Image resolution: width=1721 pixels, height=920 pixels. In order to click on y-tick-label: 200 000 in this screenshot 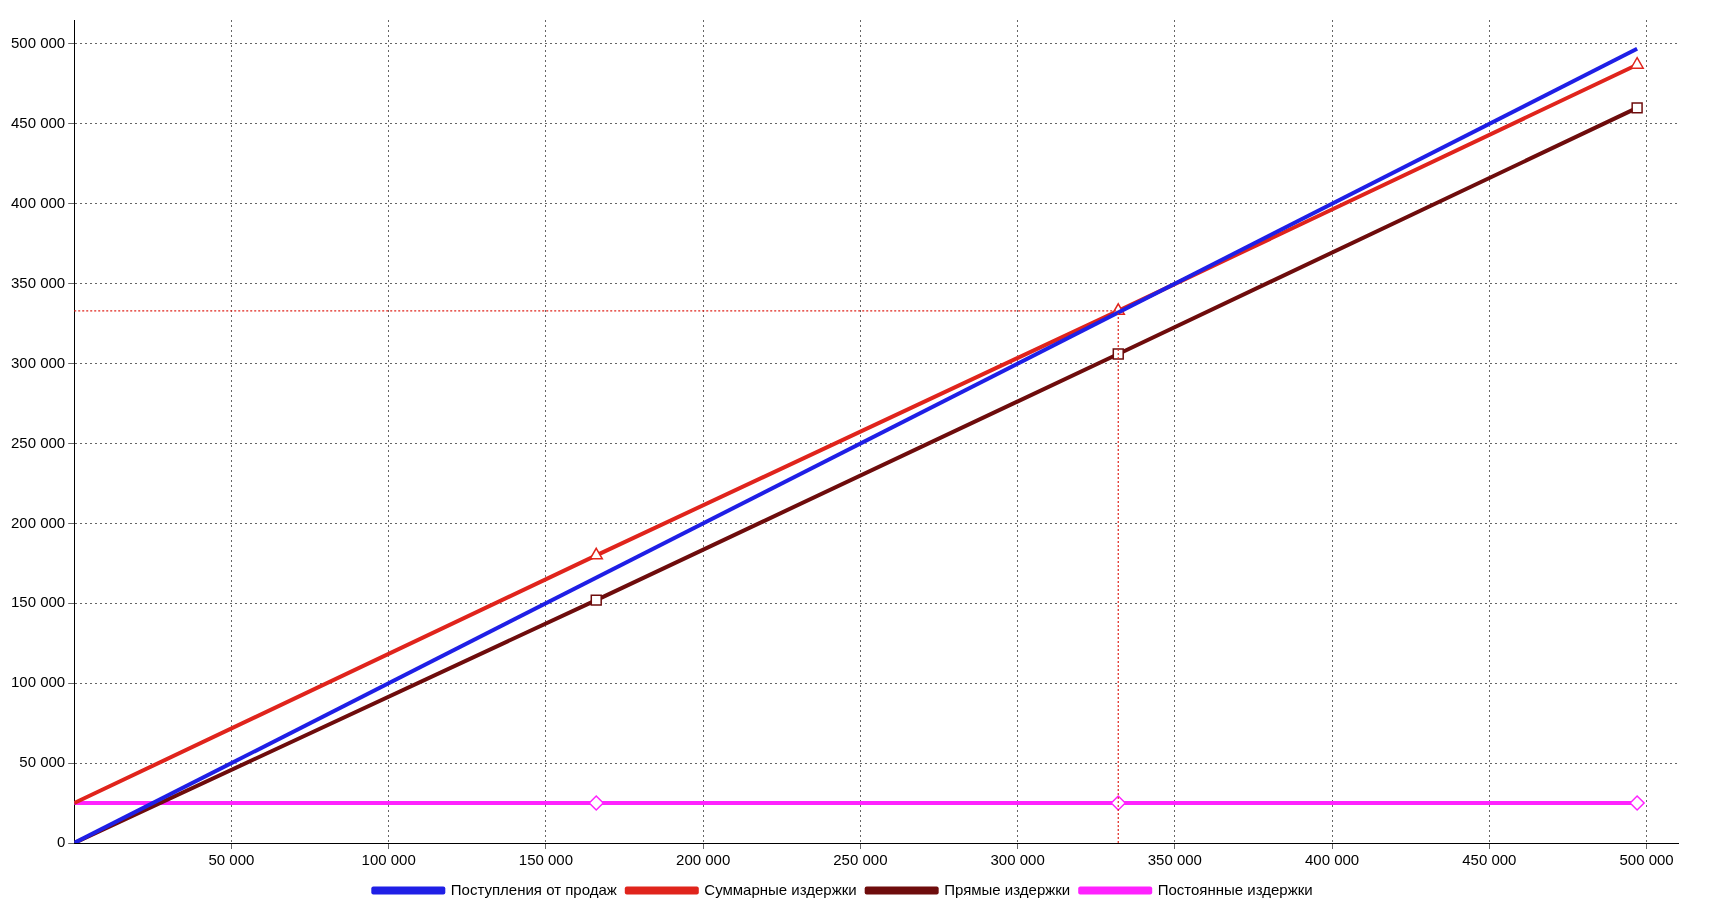, I will do `click(38, 522)`.